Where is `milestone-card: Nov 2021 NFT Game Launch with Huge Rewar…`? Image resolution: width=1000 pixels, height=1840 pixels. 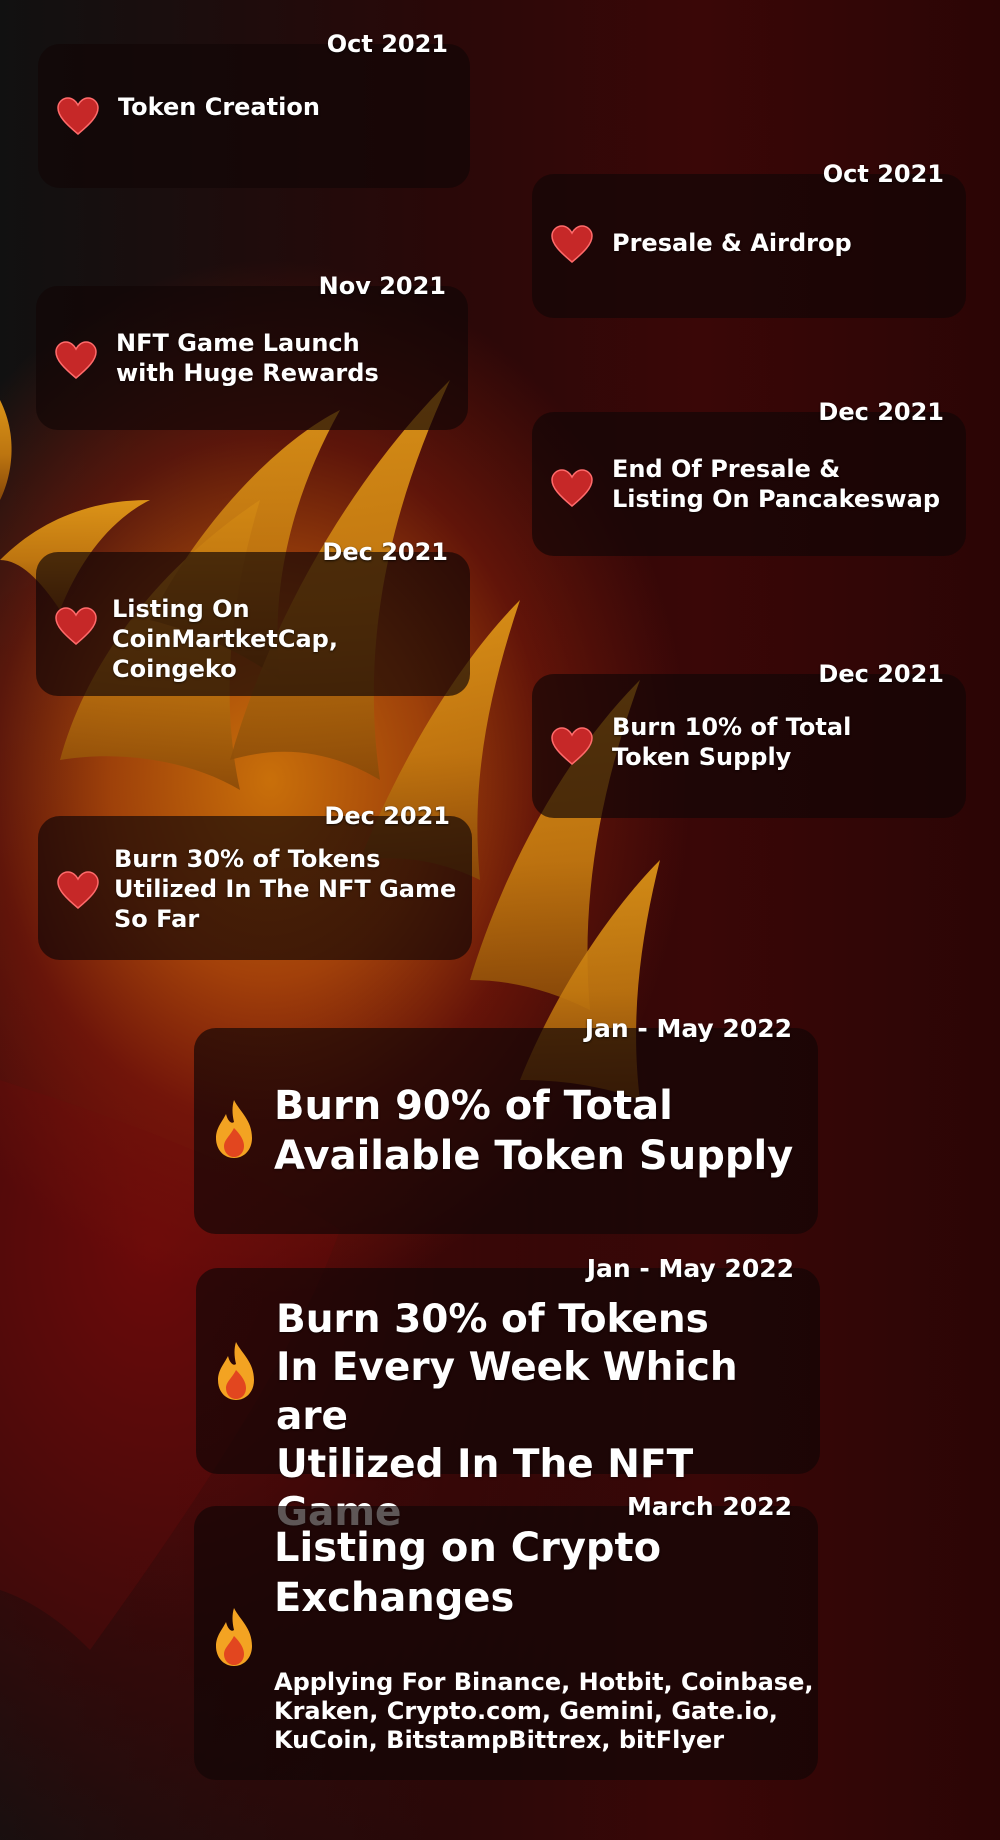 milestone-card: Nov 2021 NFT Game Launch with Huge Rewar… is located at coordinates (252, 351).